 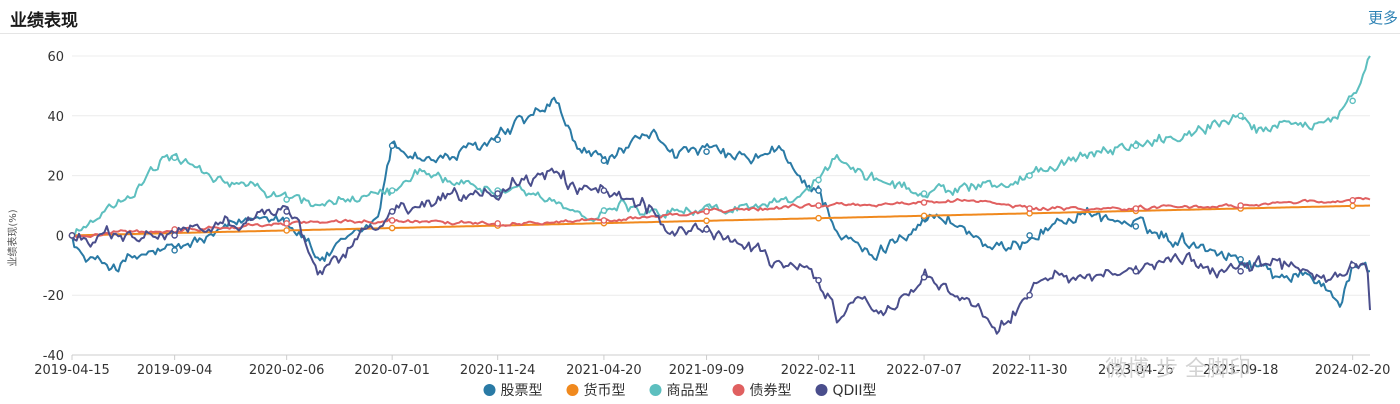 I want to click on section-title: 业绩表现, so click(x=44, y=21).